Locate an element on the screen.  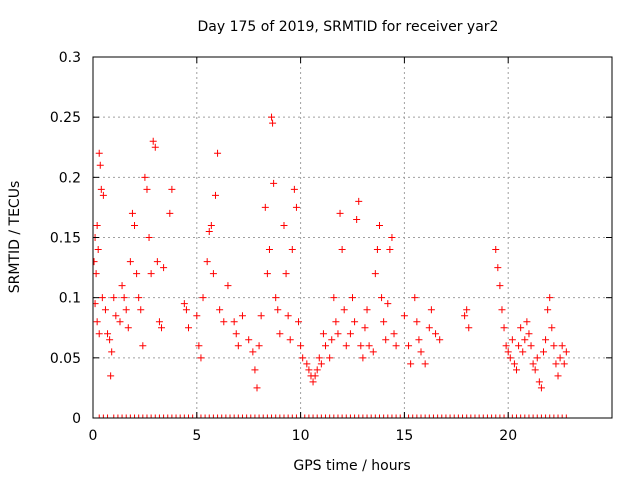
y-tick-label: 0.25 is located at coordinates (65, 118).